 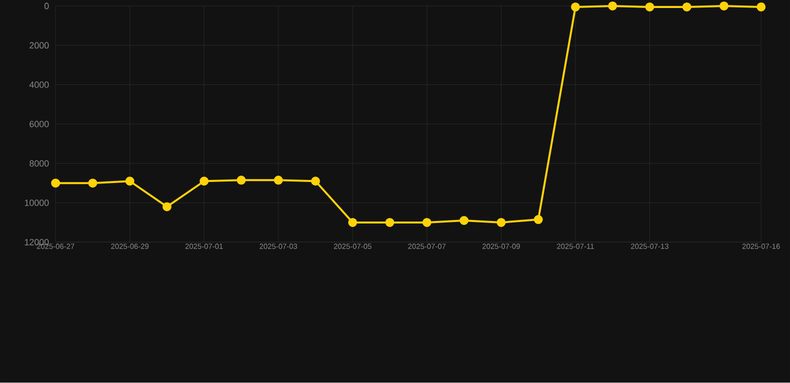 What do you see at coordinates (39, 85) in the screenshot?
I see `y-tick-label: 4000` at bounding box center [39, 85].